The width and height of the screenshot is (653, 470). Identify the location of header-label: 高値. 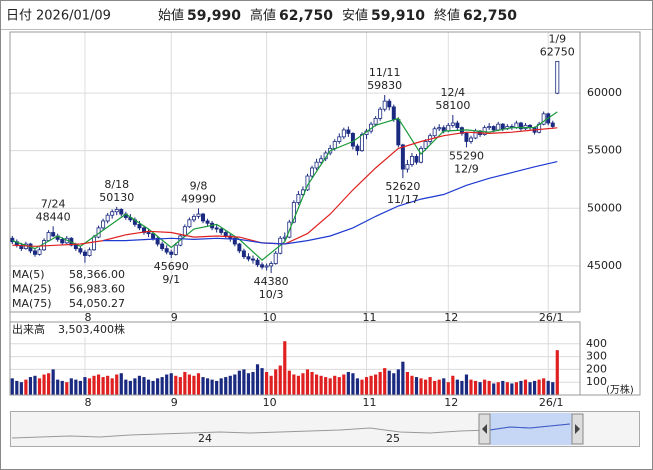
(263, 16).